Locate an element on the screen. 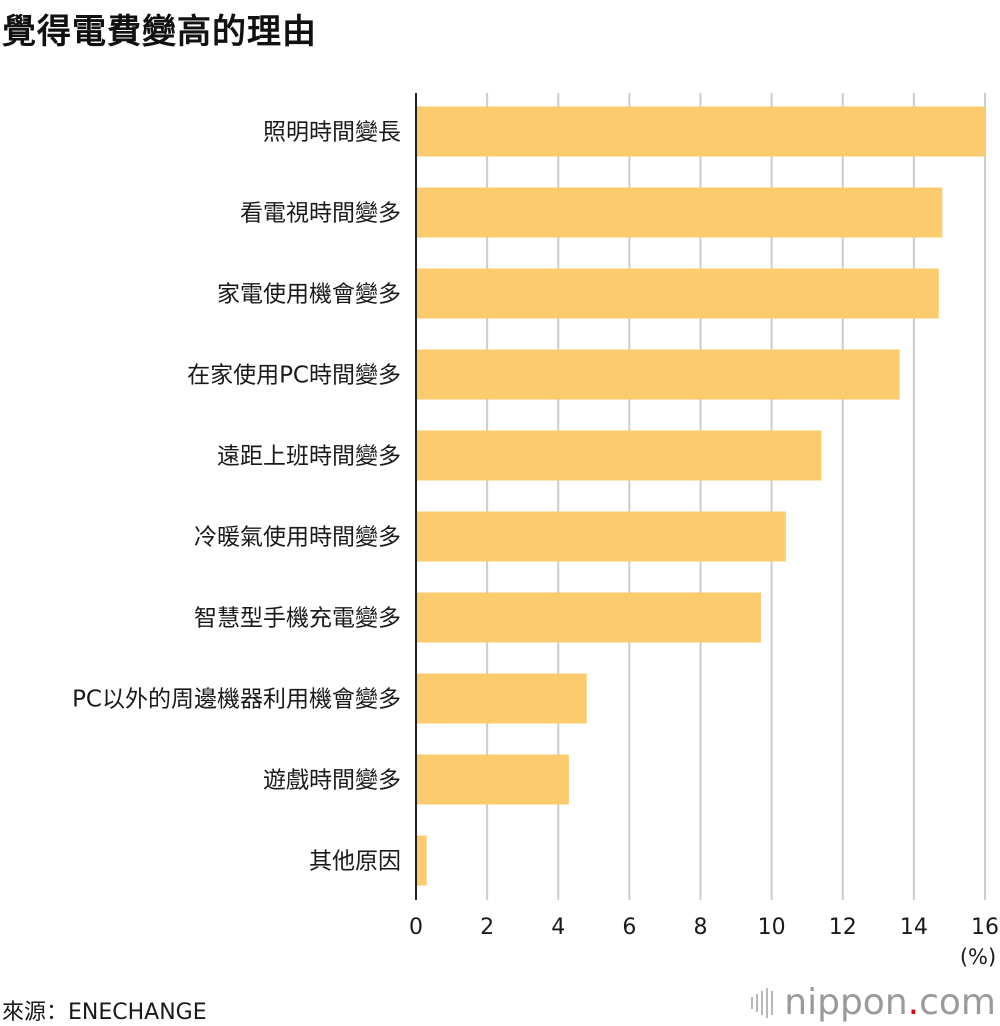  category-label: 遊戲時間變多 is located at coordinates (332, 781).